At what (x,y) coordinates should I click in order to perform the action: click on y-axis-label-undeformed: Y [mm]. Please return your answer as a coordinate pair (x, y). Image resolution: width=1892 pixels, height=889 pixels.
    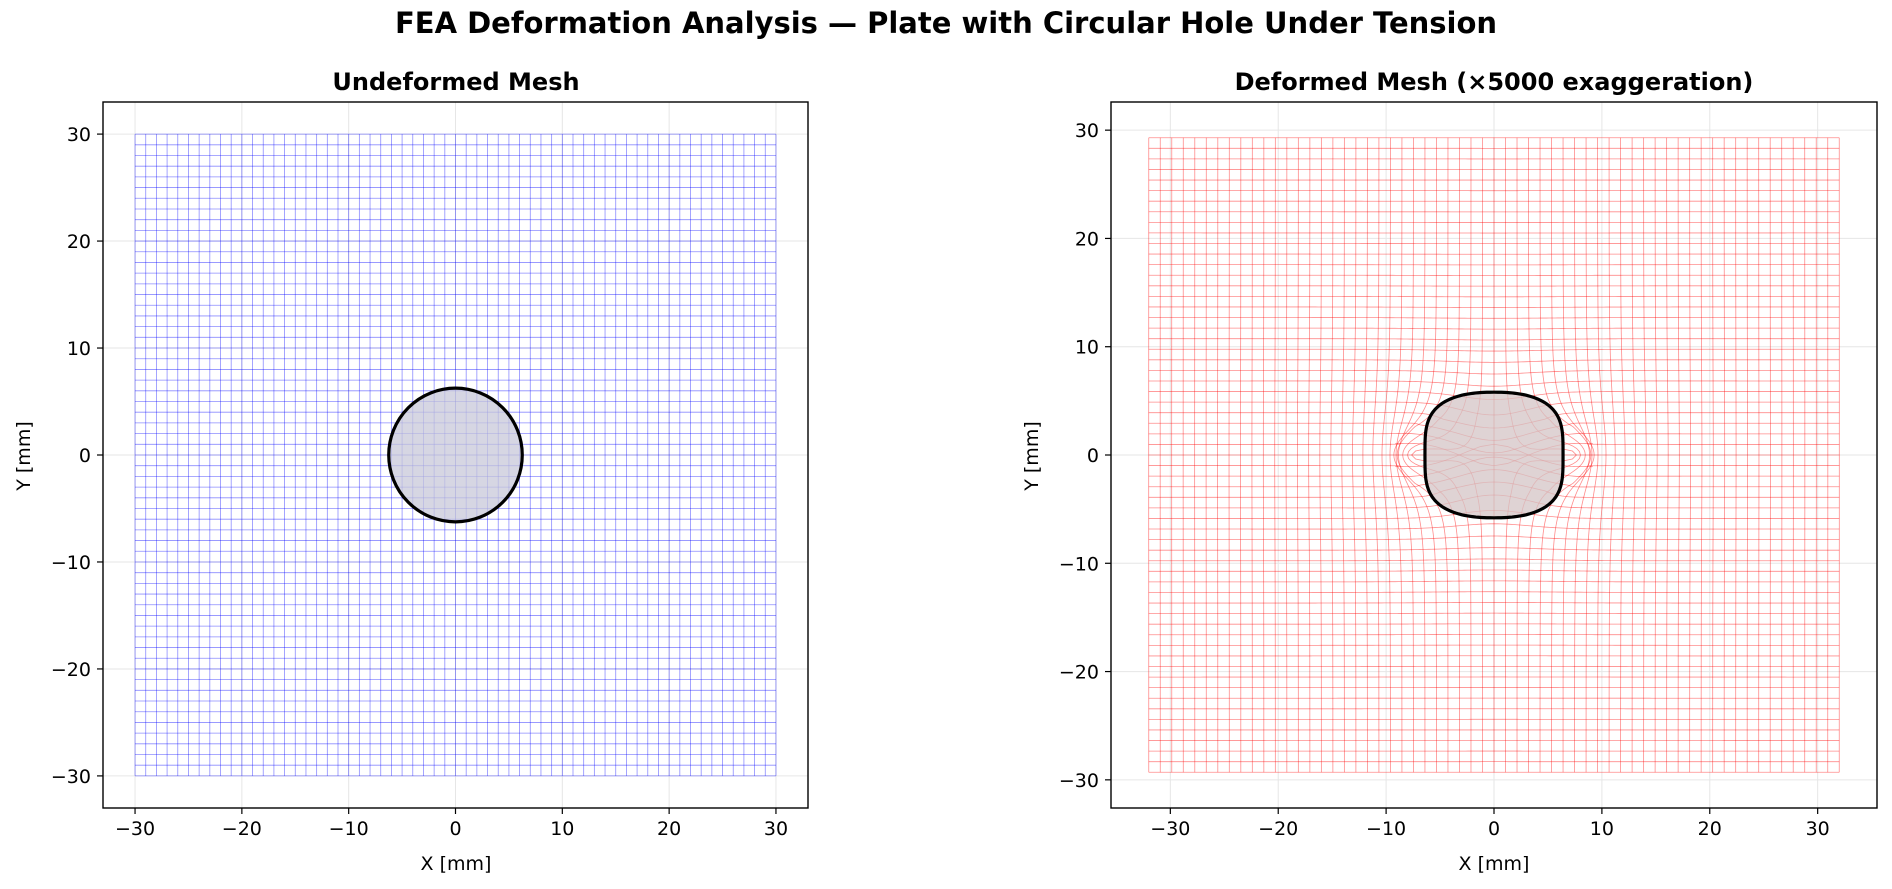
    Looking at the image, I should click on (24, 456).